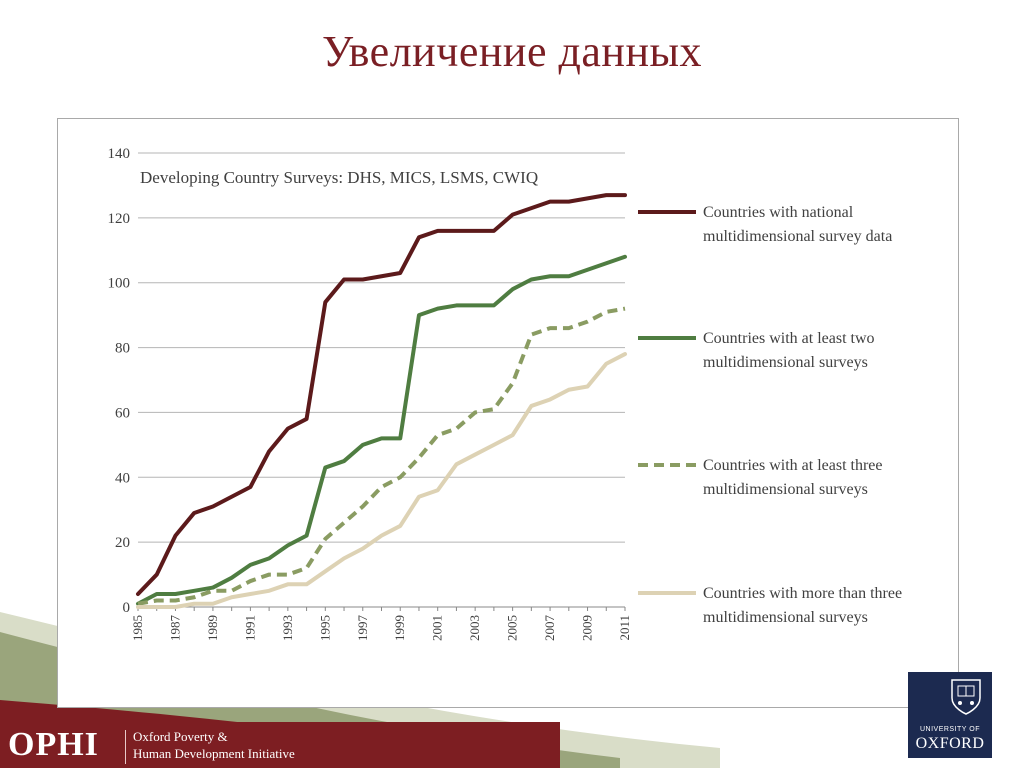 Image resolution: width=1024 pixels, height=768 pixels. What do you see at coordinates (122, 543) in the screenshot?
I see `y-tick-label: 20` at bounding box center [122, 543].